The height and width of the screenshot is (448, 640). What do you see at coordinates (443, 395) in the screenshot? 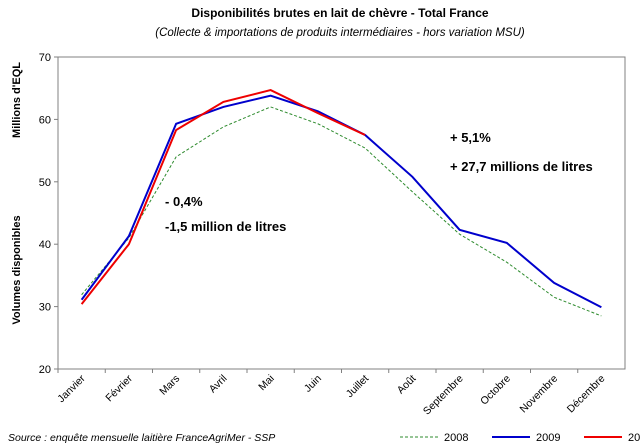
I see `x-tick-label: Septembre` at bounding box center [443, 395].